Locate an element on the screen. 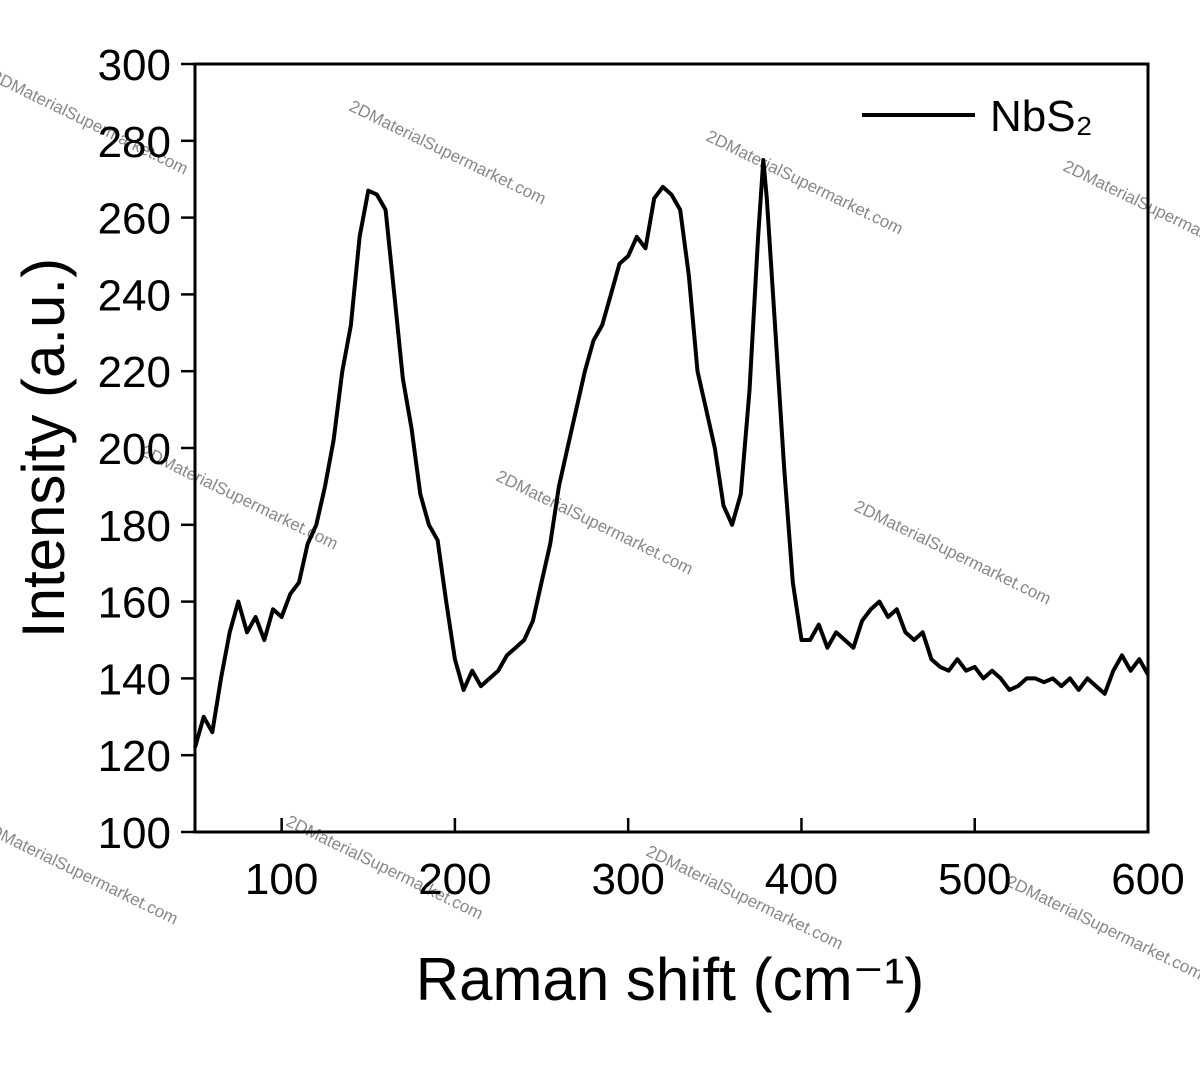  x-tick-label: 500 is located at coordinates (974, 879).